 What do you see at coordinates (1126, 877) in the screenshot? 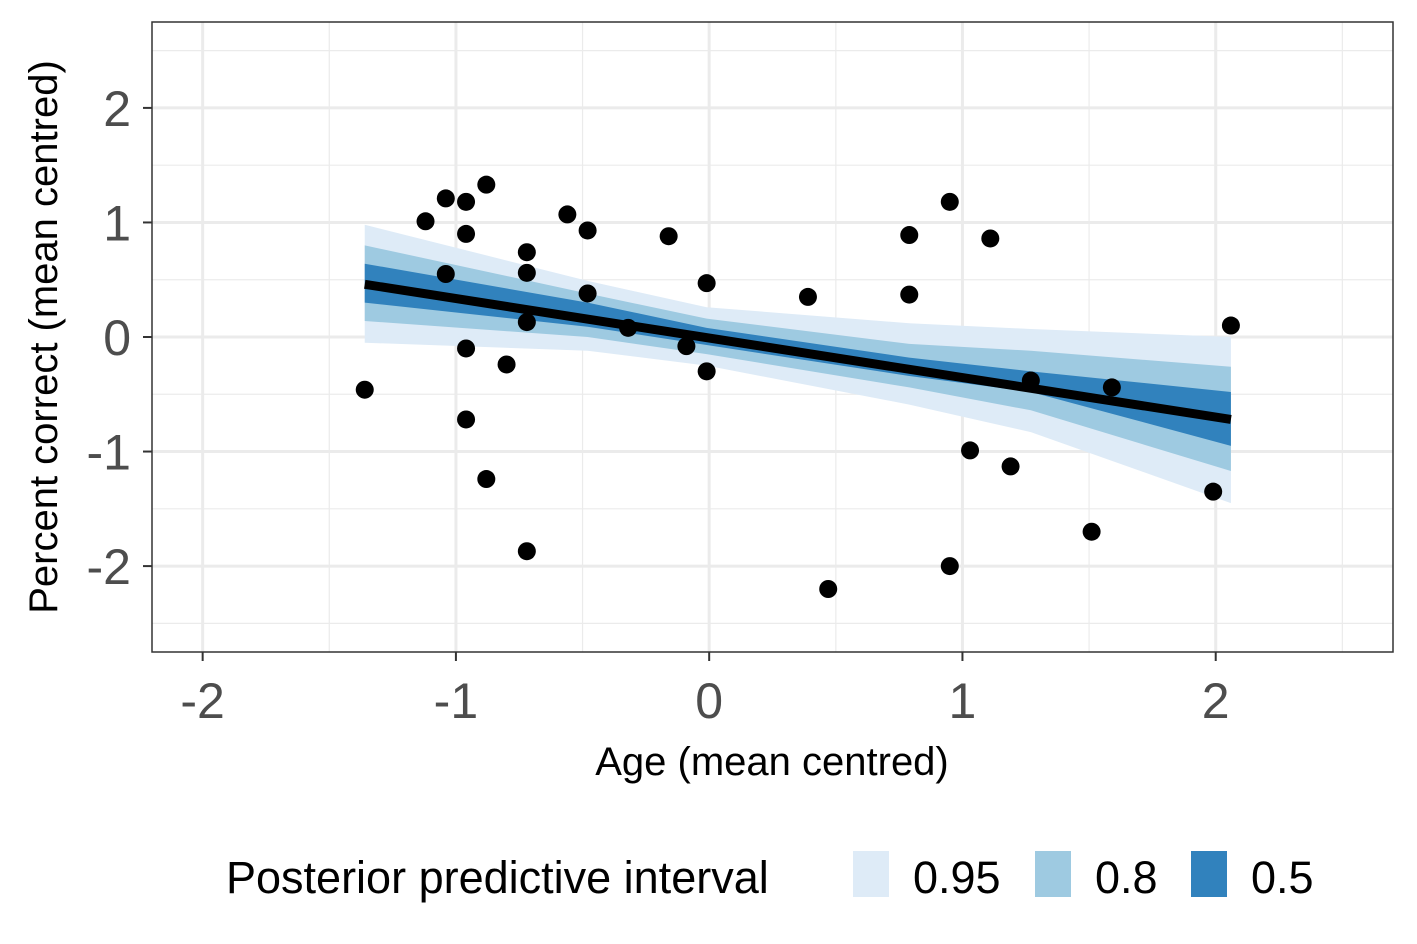
I see `legend-label: 0.8` at bounding box center [1126, 877].